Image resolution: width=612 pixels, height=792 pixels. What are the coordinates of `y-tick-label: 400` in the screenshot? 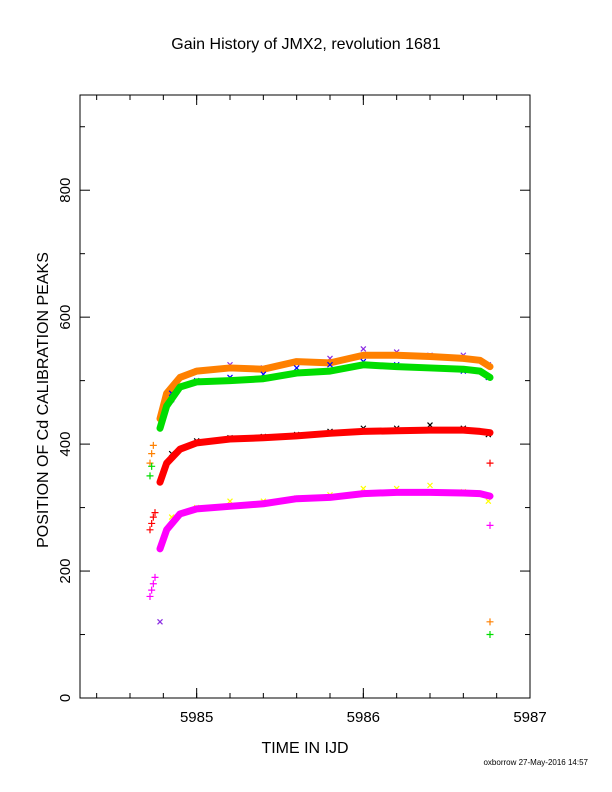 It's located at (65, 444).